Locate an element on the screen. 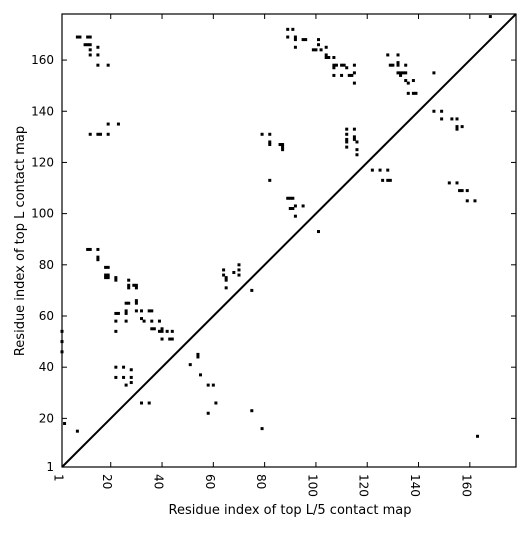  y-tick-label: 1 is located at coordinates (50, 467).